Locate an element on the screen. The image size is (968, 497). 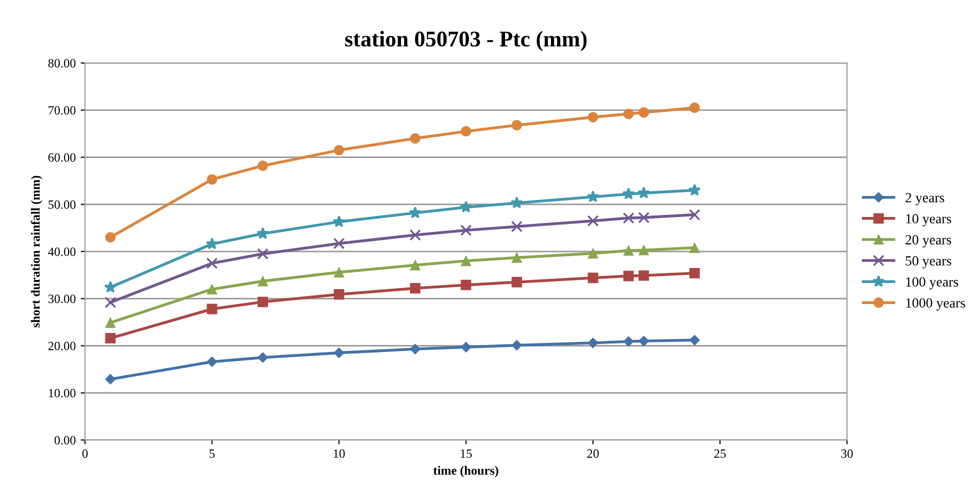
y-tick-label: 0.00 is located at coordinates (65, 440).